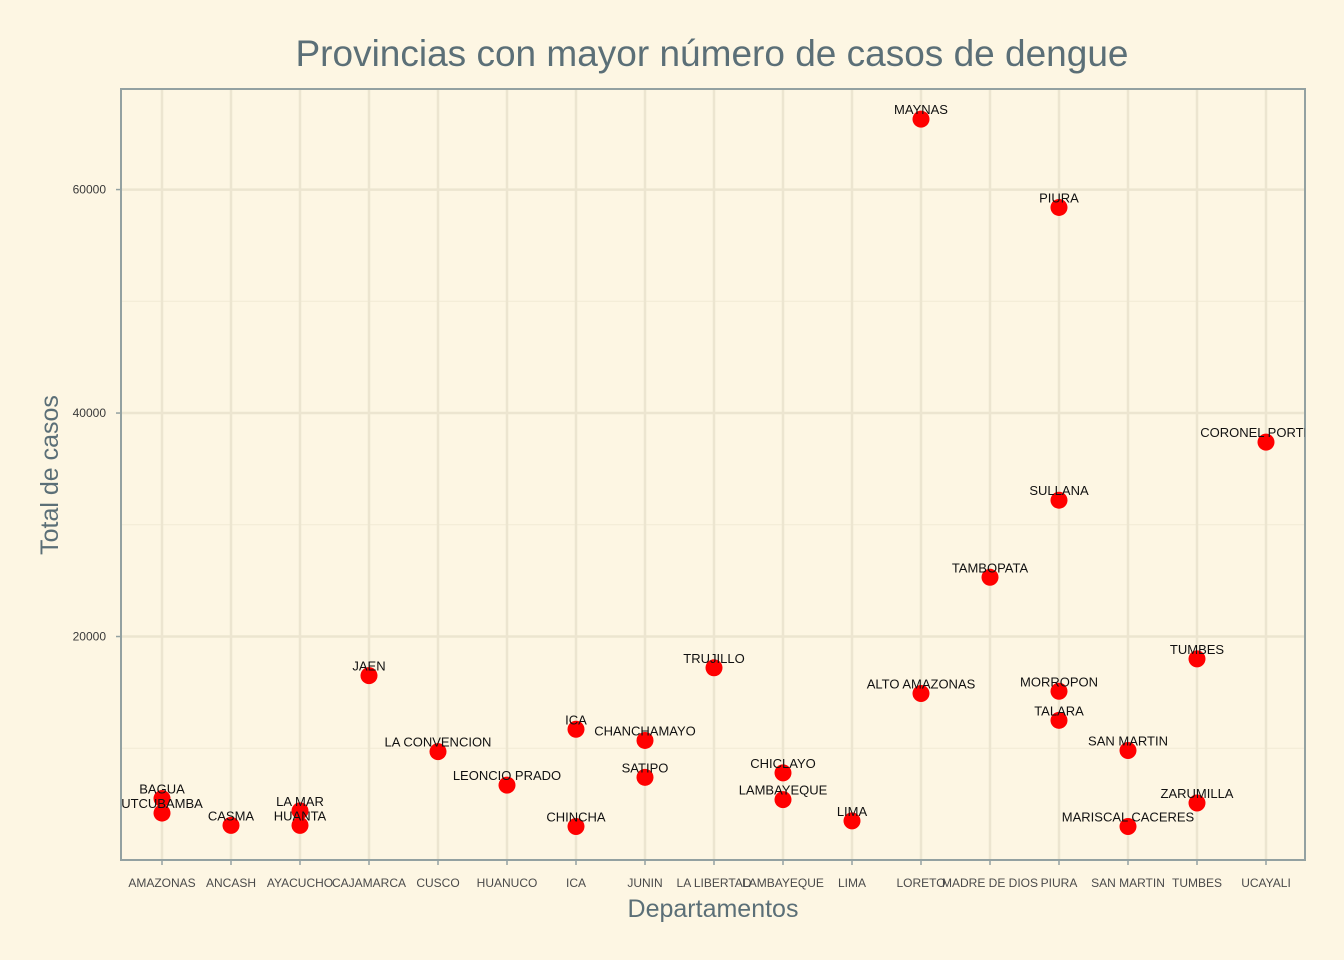  Describe the element at coordinates (368, 666) in the screenshot. I see `data-point-label: JAEN` at that location.